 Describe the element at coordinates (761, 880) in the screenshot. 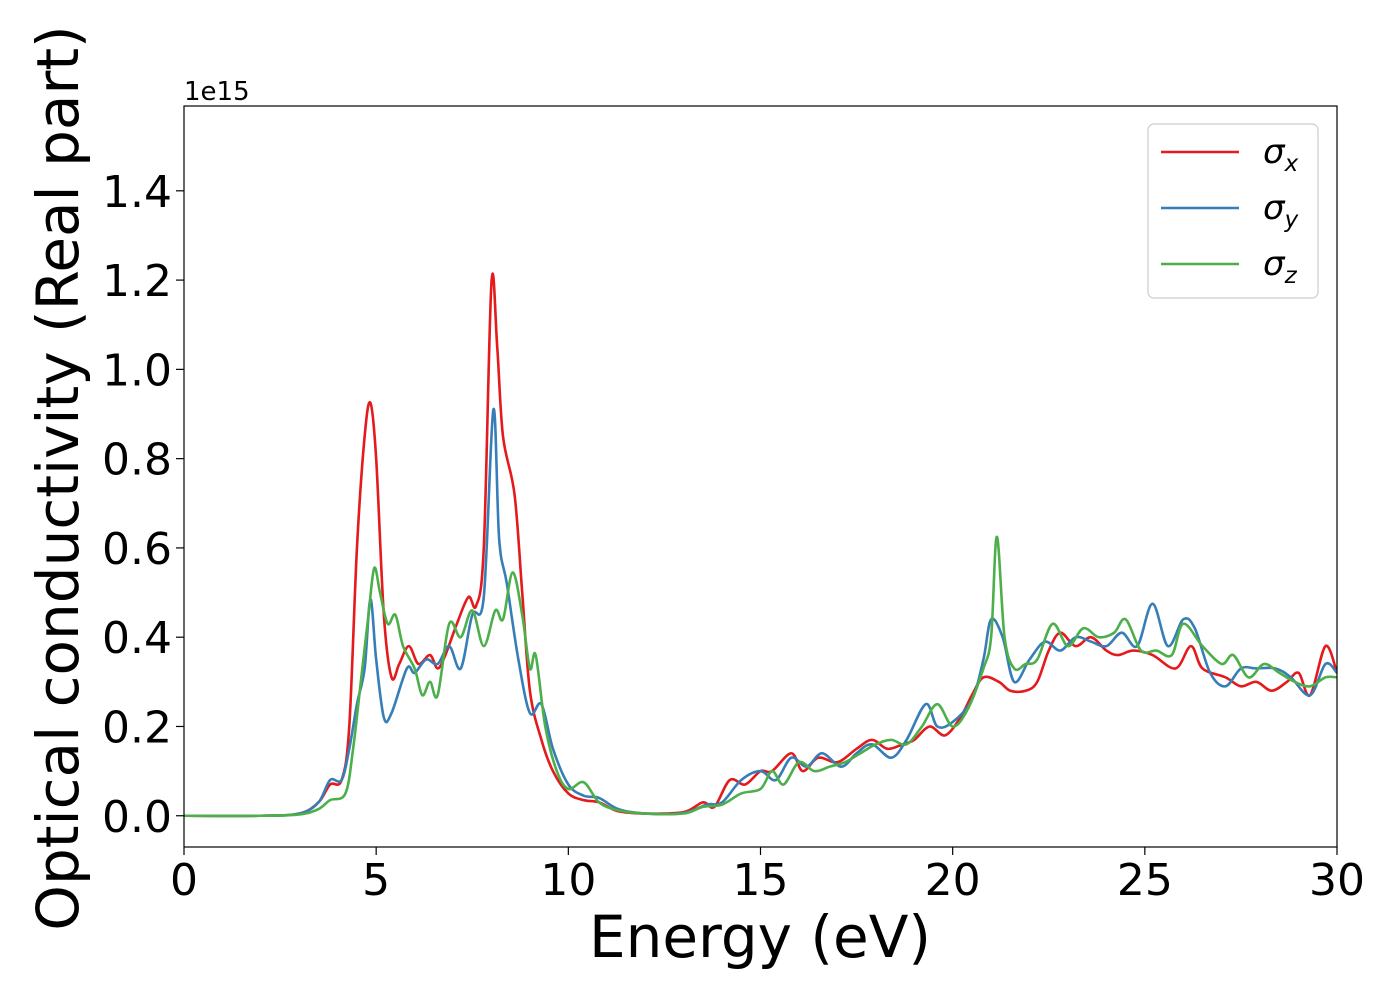

I see `x-tick-label: 15` at that location.